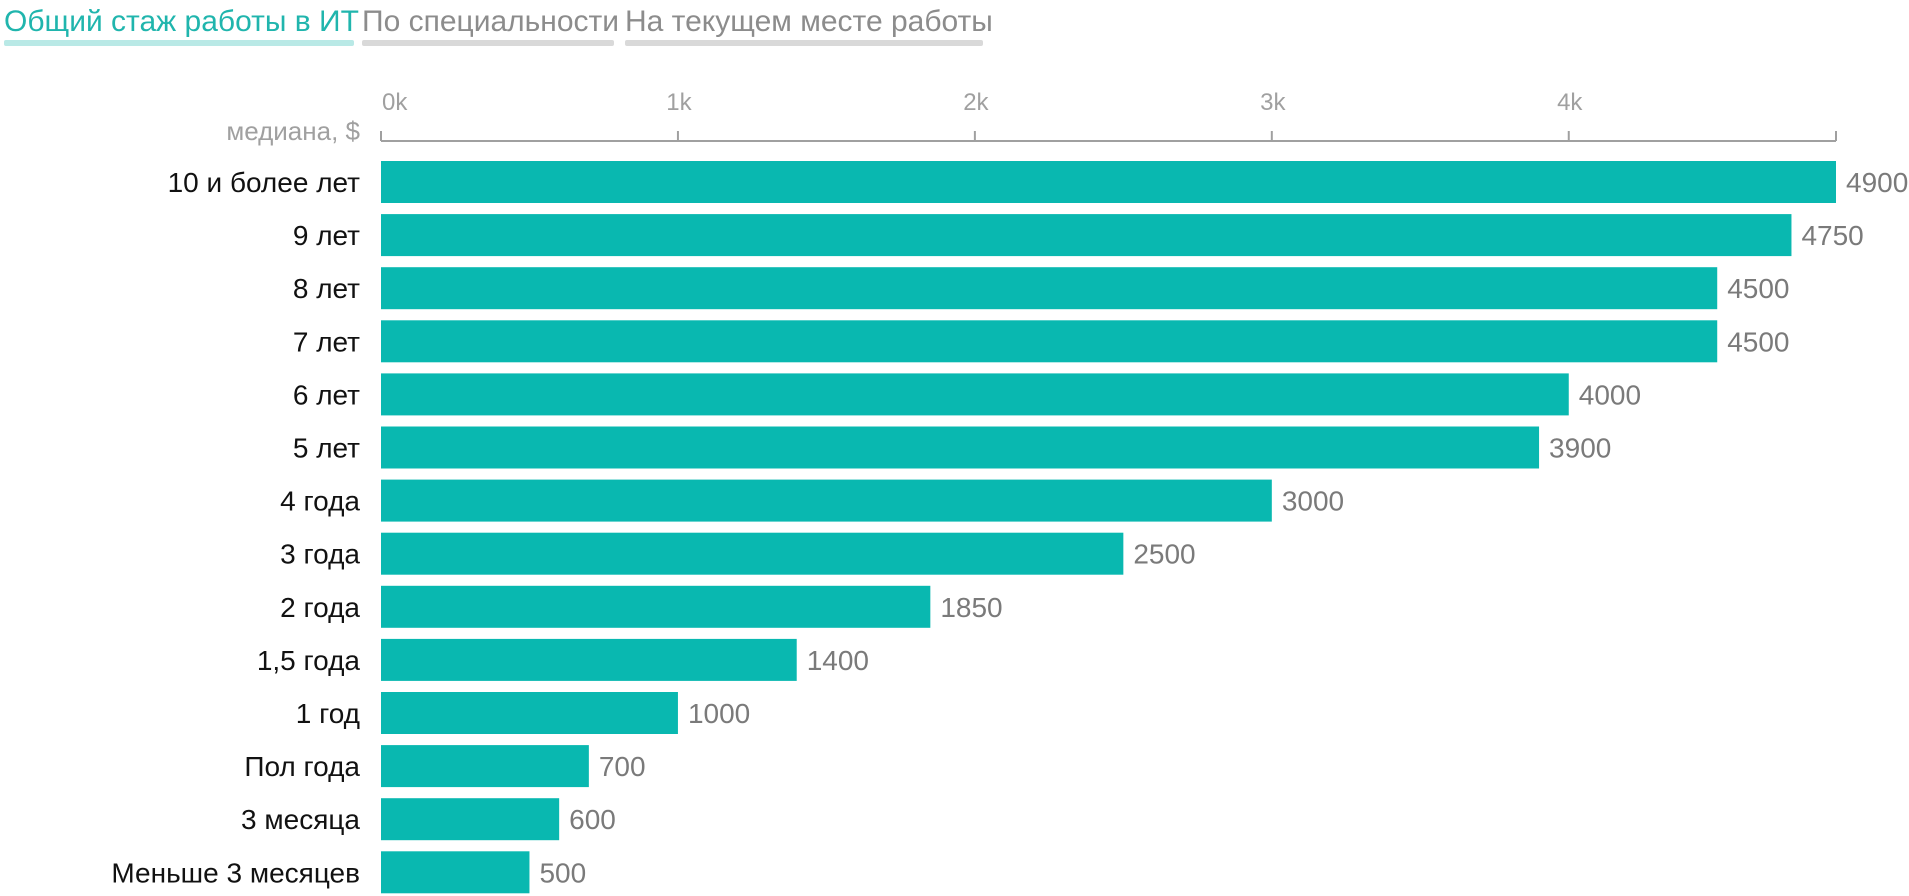 This screenshot has width=1909, height=896. Describe the element at coordinates (1108, 115) in the screenshot. I see `x-axis: 0k 1k 2k 3k 4k` at that location.